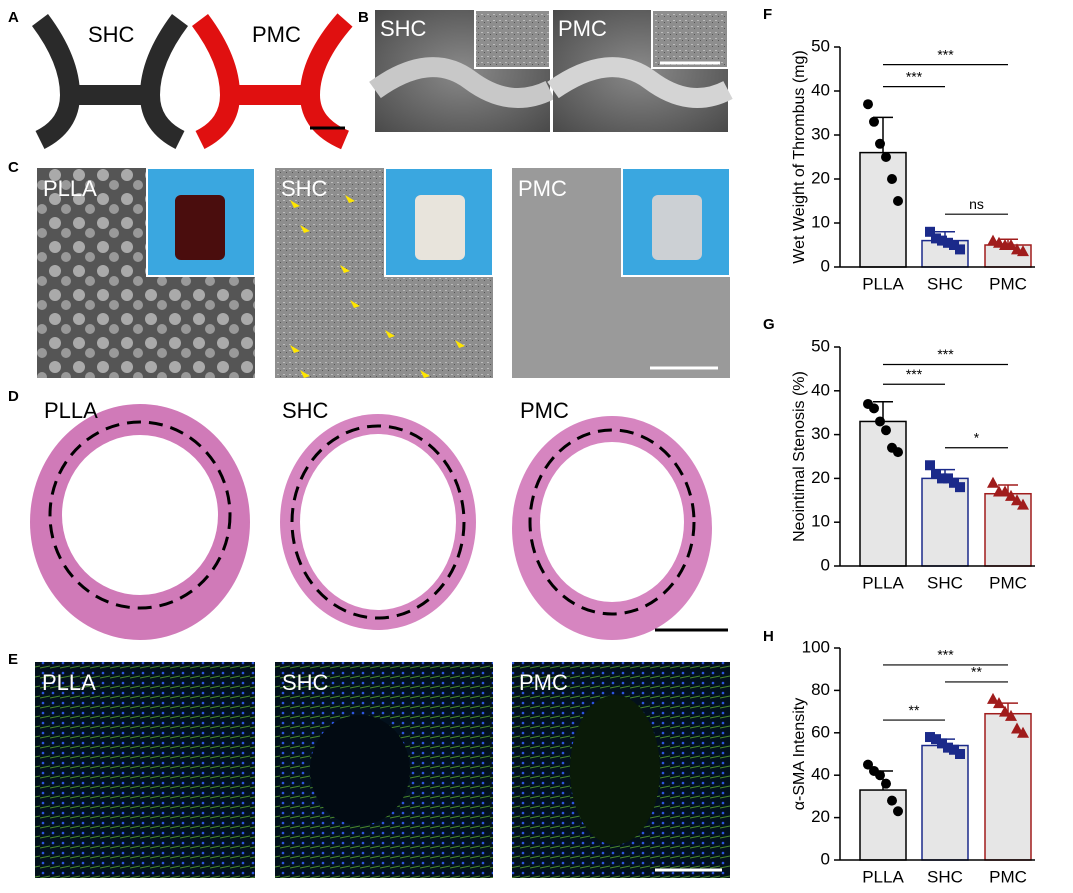  What do you see at coordinates (690, 39) in the screenshot?
I see `inset` at bounding box center [690, 39].